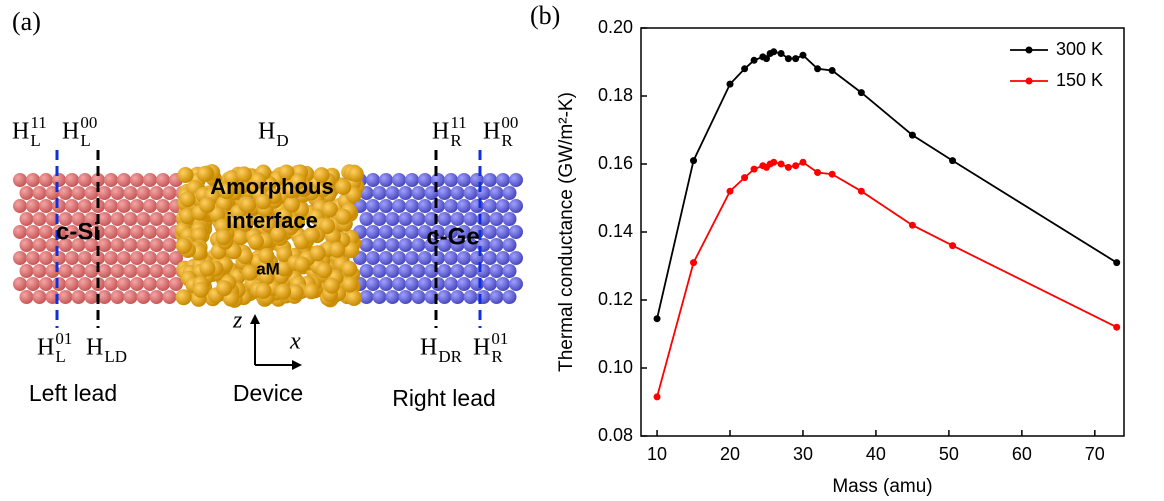 Image resolution: width=1164 pixels, height=501 pixels. Describe the element at coordinates (509, 122) in the screenshot. I see `hamiltonian-sup: 00` at that location.